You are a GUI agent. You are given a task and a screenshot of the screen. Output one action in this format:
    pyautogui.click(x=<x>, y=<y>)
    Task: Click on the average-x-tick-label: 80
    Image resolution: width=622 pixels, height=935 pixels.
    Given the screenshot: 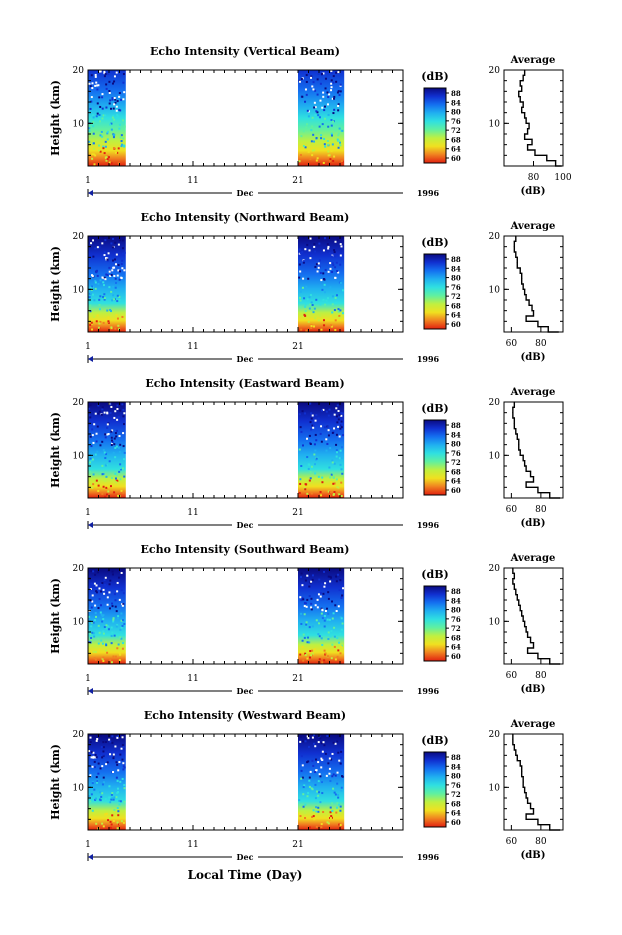 What is the action you would take?
    pyautogui.click(x=541, y=344)
    